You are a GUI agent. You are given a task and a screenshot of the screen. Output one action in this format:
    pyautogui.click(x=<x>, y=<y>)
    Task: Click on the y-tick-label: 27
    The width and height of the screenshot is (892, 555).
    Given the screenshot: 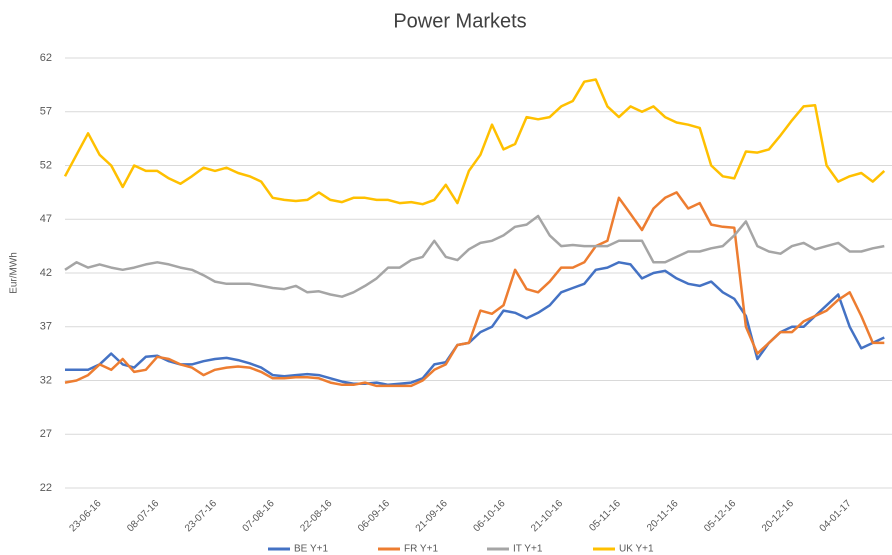 What is the action you would take?
    pyautogui.click(x=46, y=434)
    